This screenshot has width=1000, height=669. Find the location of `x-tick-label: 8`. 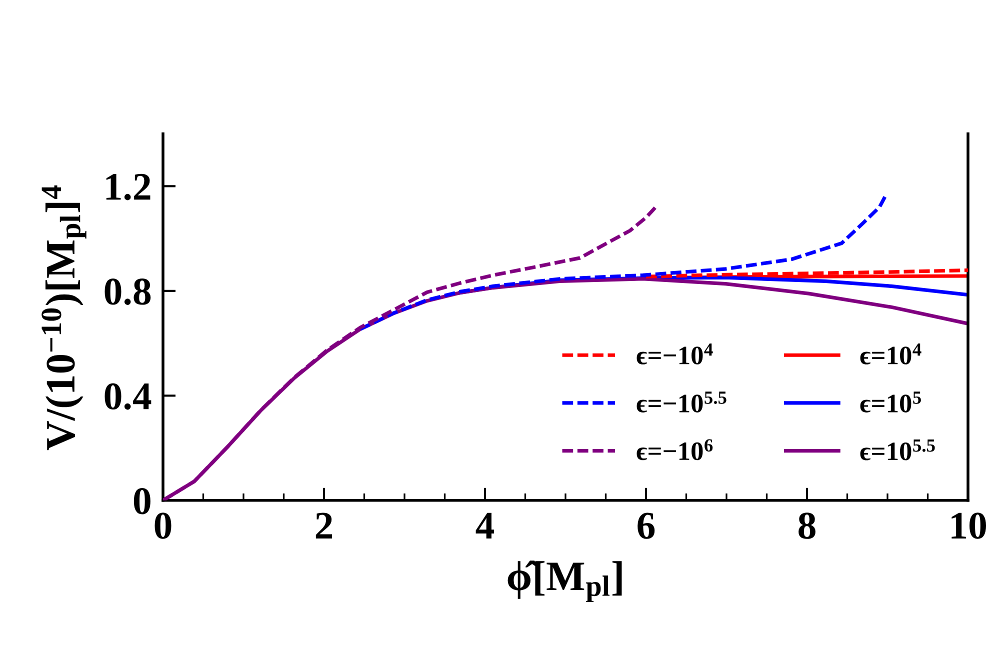

x-tick-label: 8 is located at coordinates (807, 525).